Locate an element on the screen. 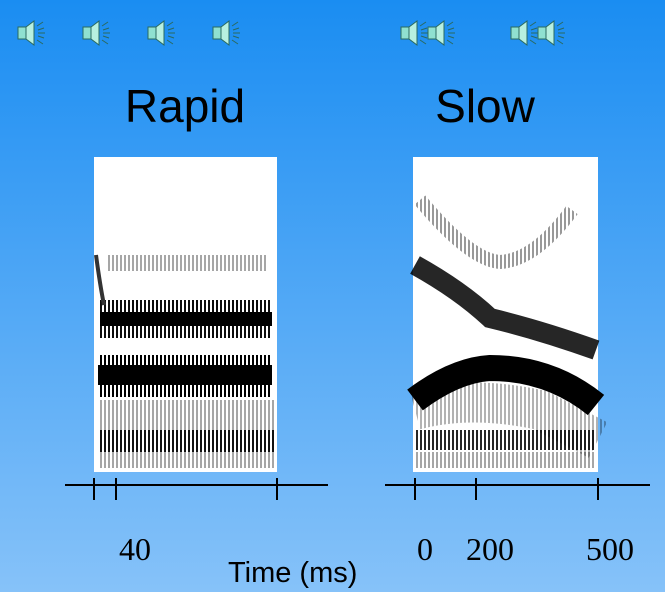 The image size is (665, 592). spectrogram-rapid is located at coordinates (185, 314).